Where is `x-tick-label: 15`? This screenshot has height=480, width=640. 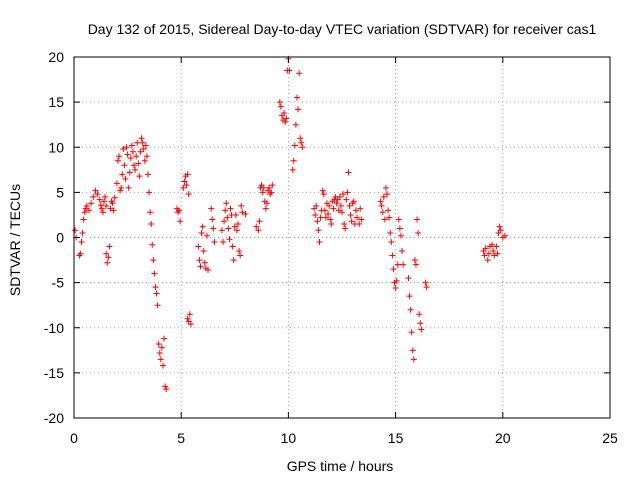
x-tick-label: 15 is located at coordinates (396, 438).